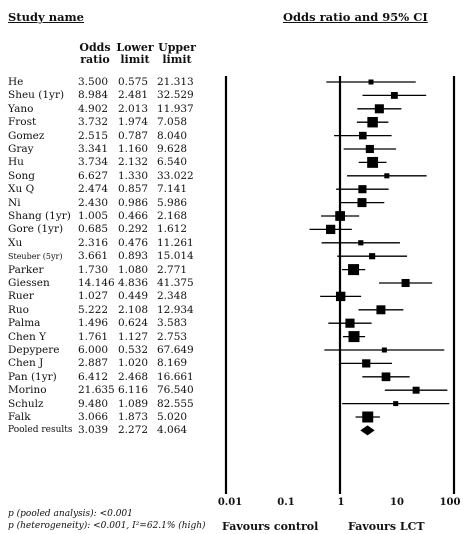 The width and height of the screenshot is (464, 534). I want to click on axis-tick-label: 0.01, so click(230, 502).